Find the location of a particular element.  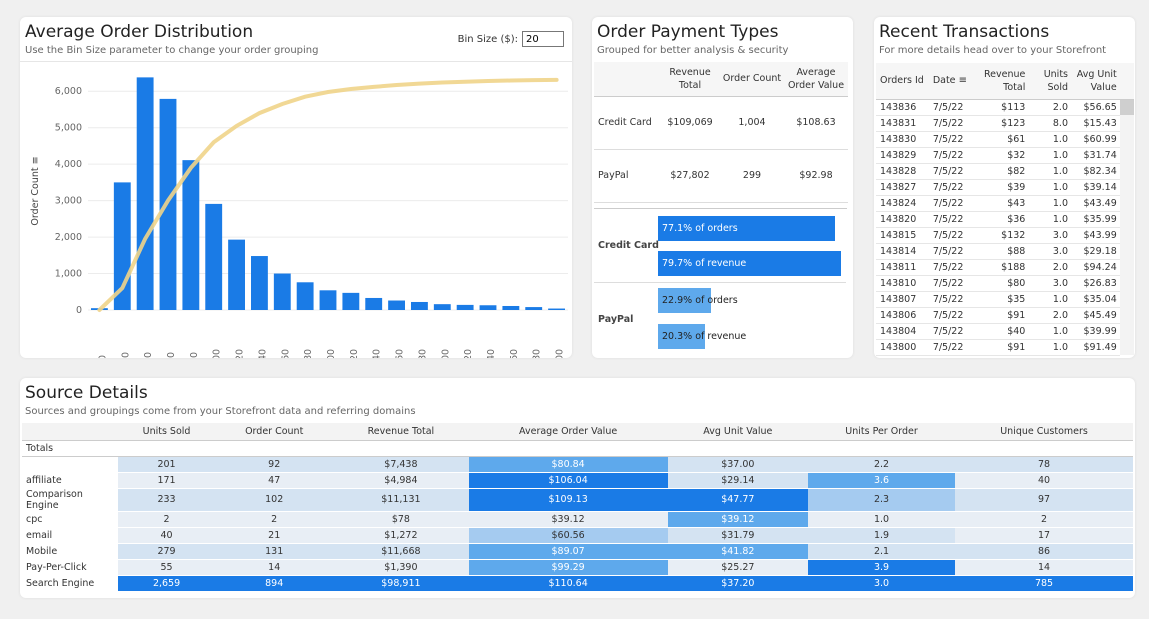

revenue-cell: $61 is located at coordinates (1002, 139).